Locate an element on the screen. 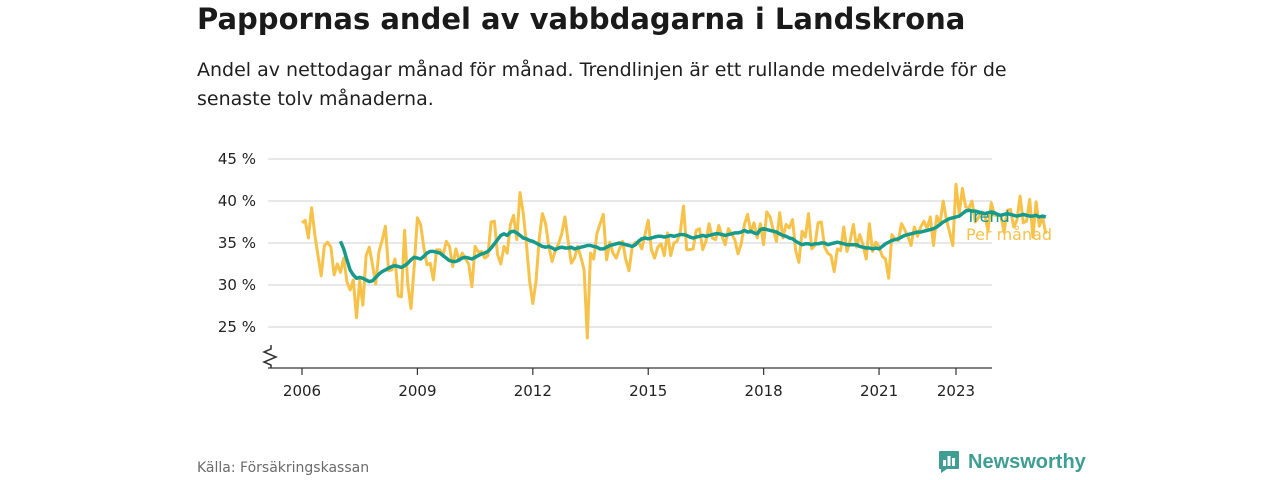 The width and height of the screenshot is (1280, 480). x-axis is located at coordinates (627, 360).